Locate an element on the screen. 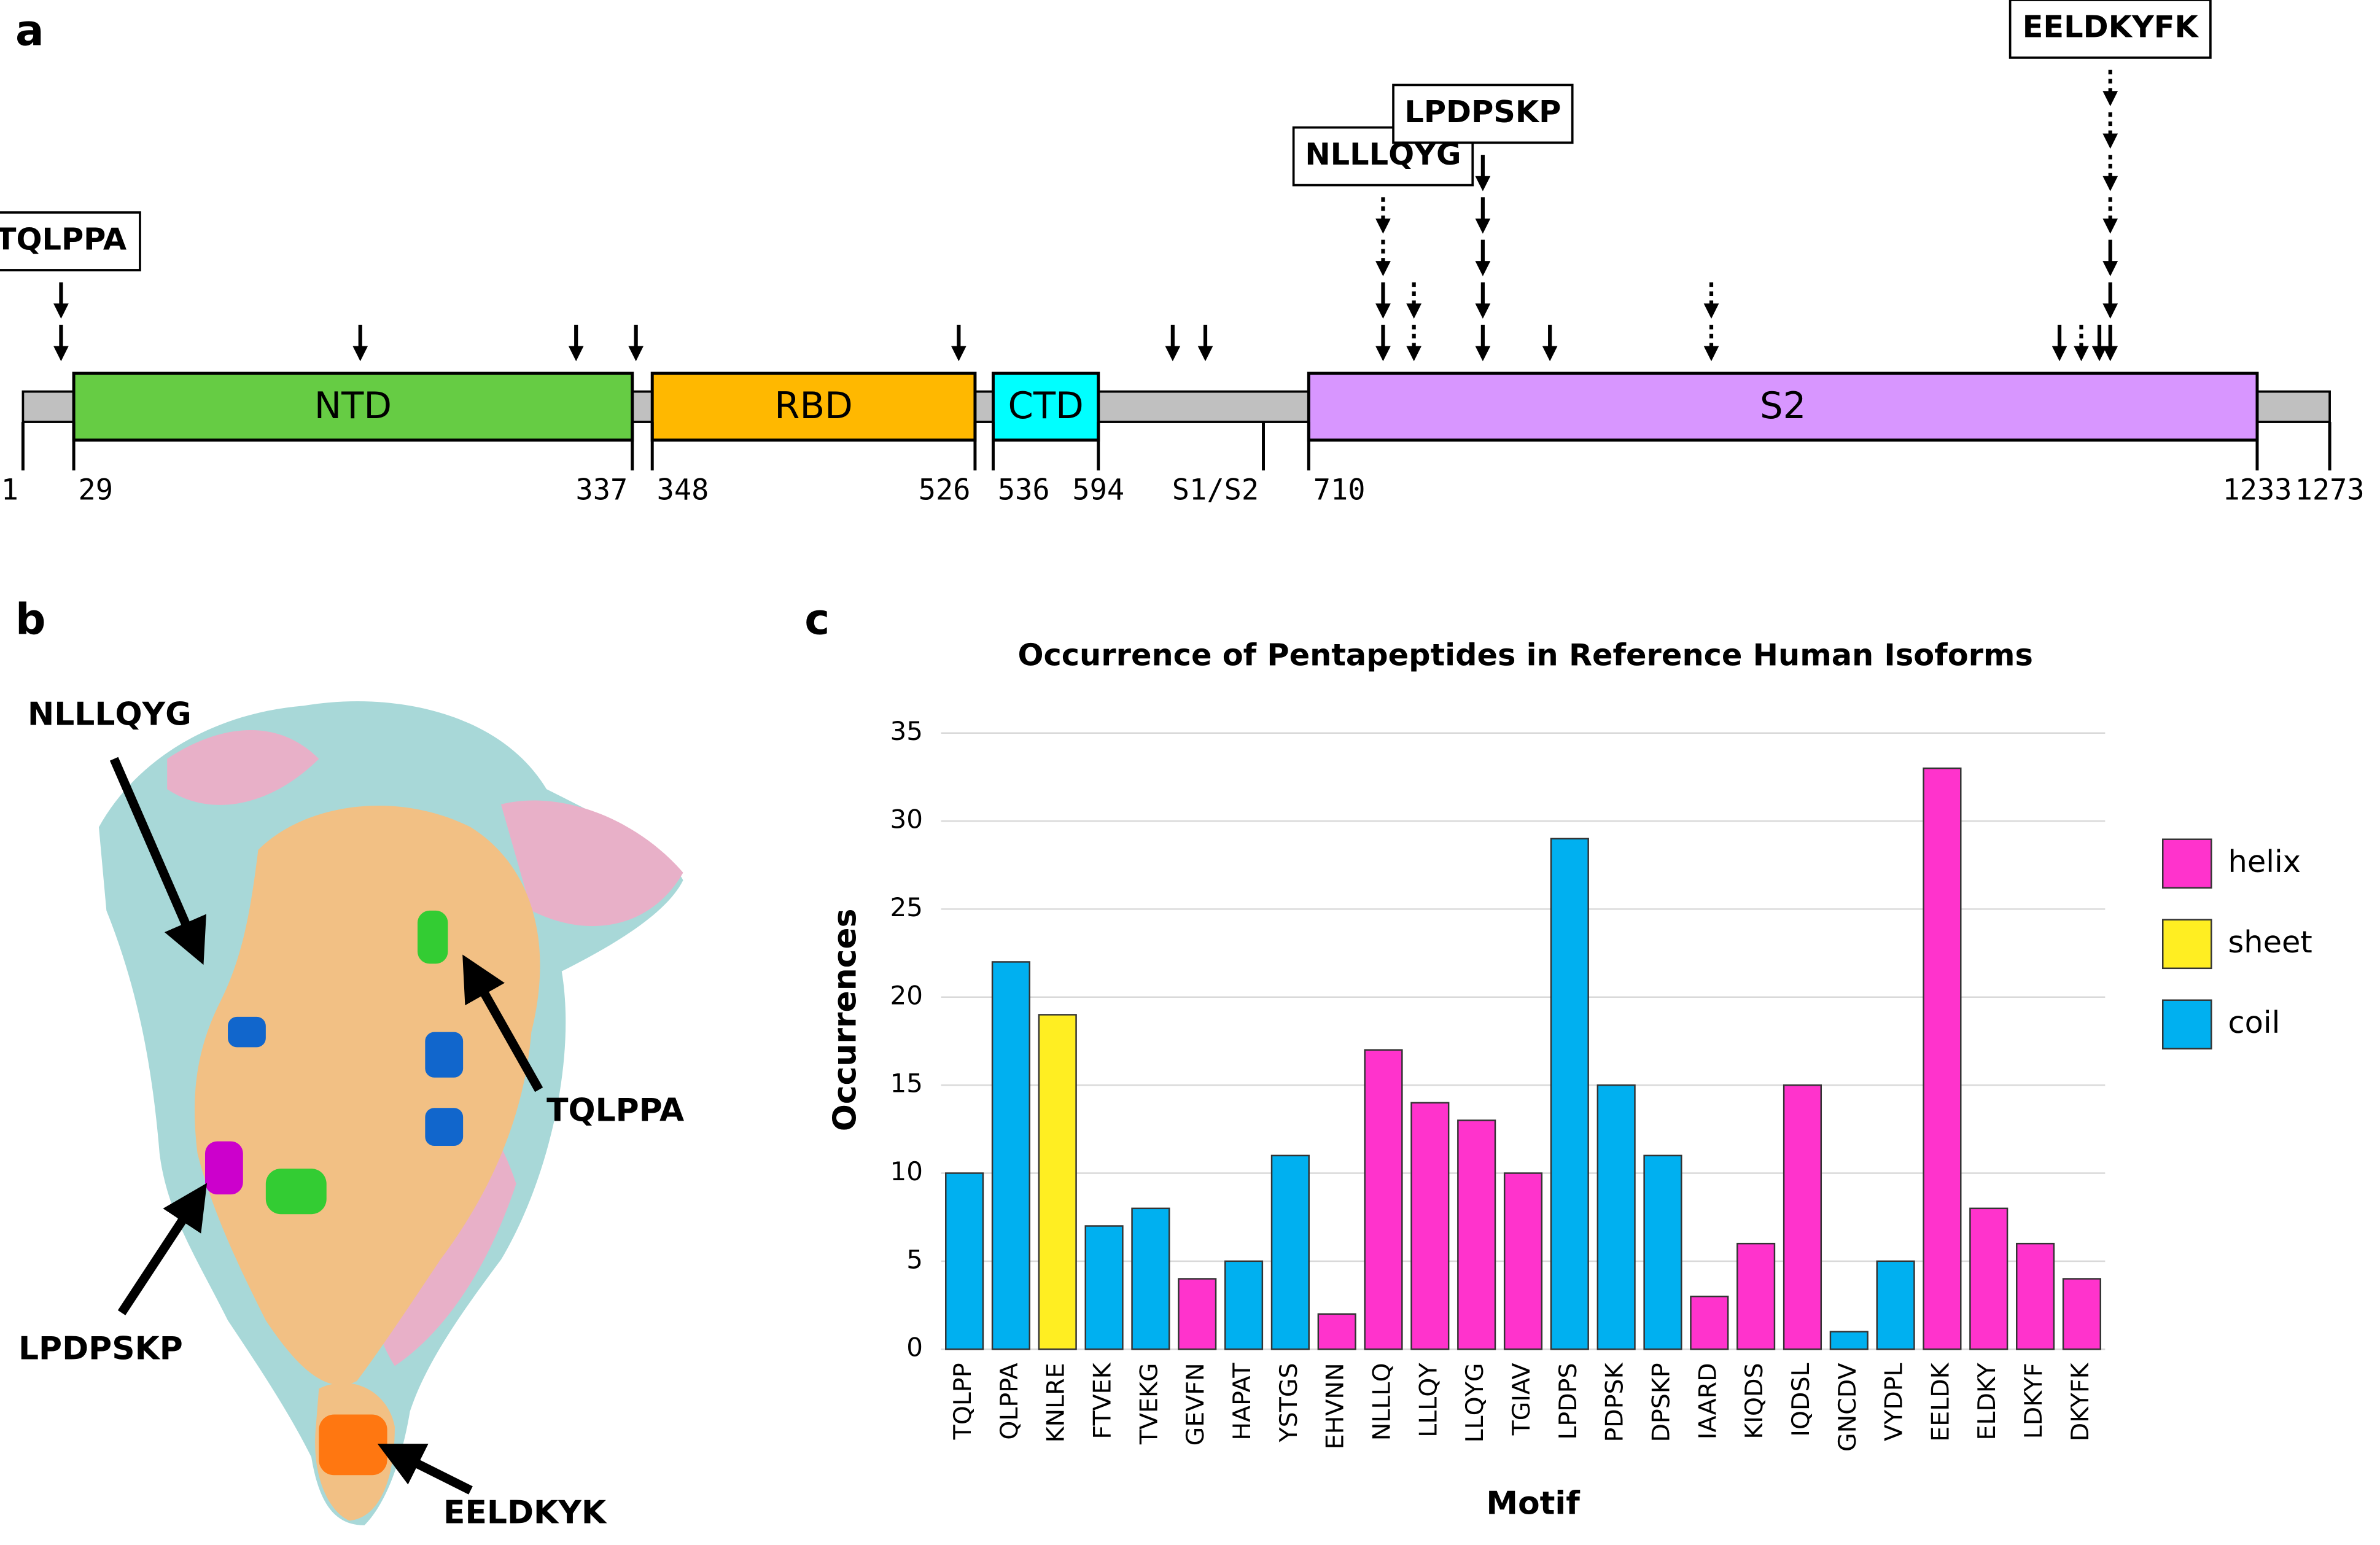  x-tick-label: KIQDS is located at coordinates (1754, 1401).